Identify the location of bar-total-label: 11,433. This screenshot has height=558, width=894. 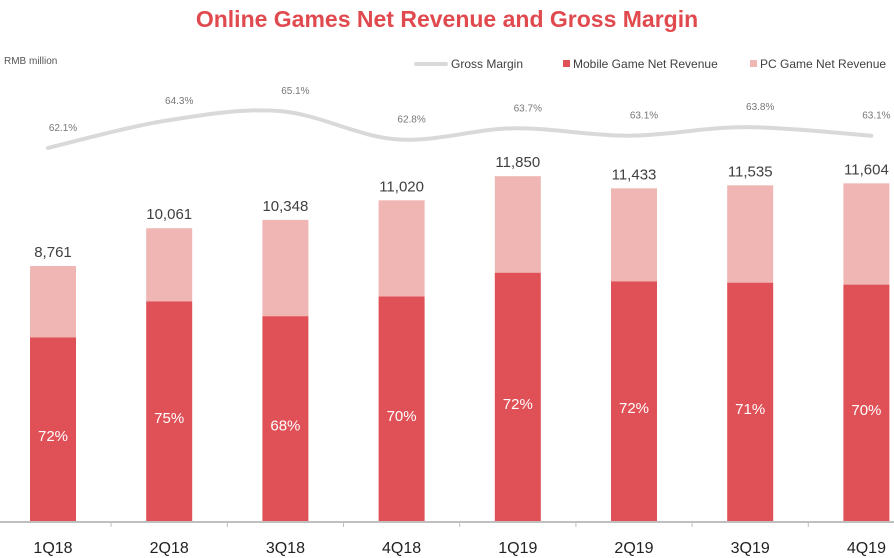
(634, 174).